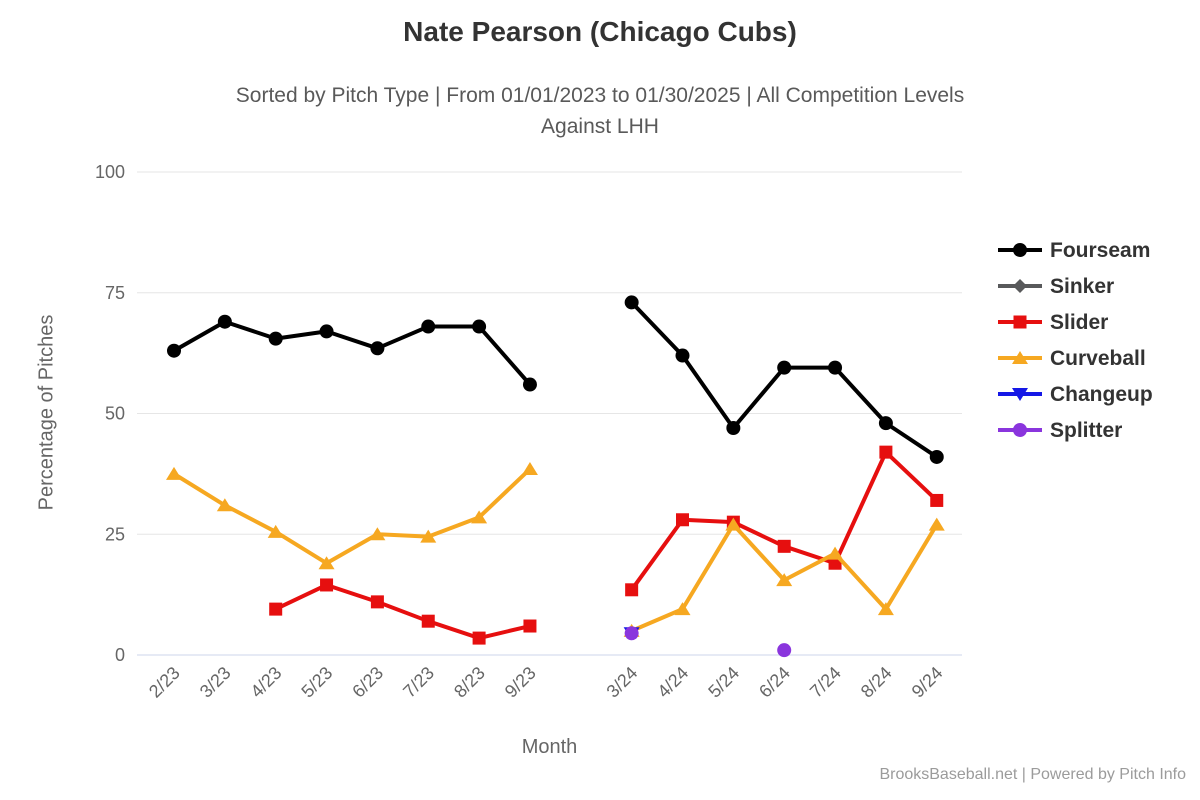 This screenshot has height=800, width=1200. I want to click on legend-item-slider: Slider, so click(1053, 322).